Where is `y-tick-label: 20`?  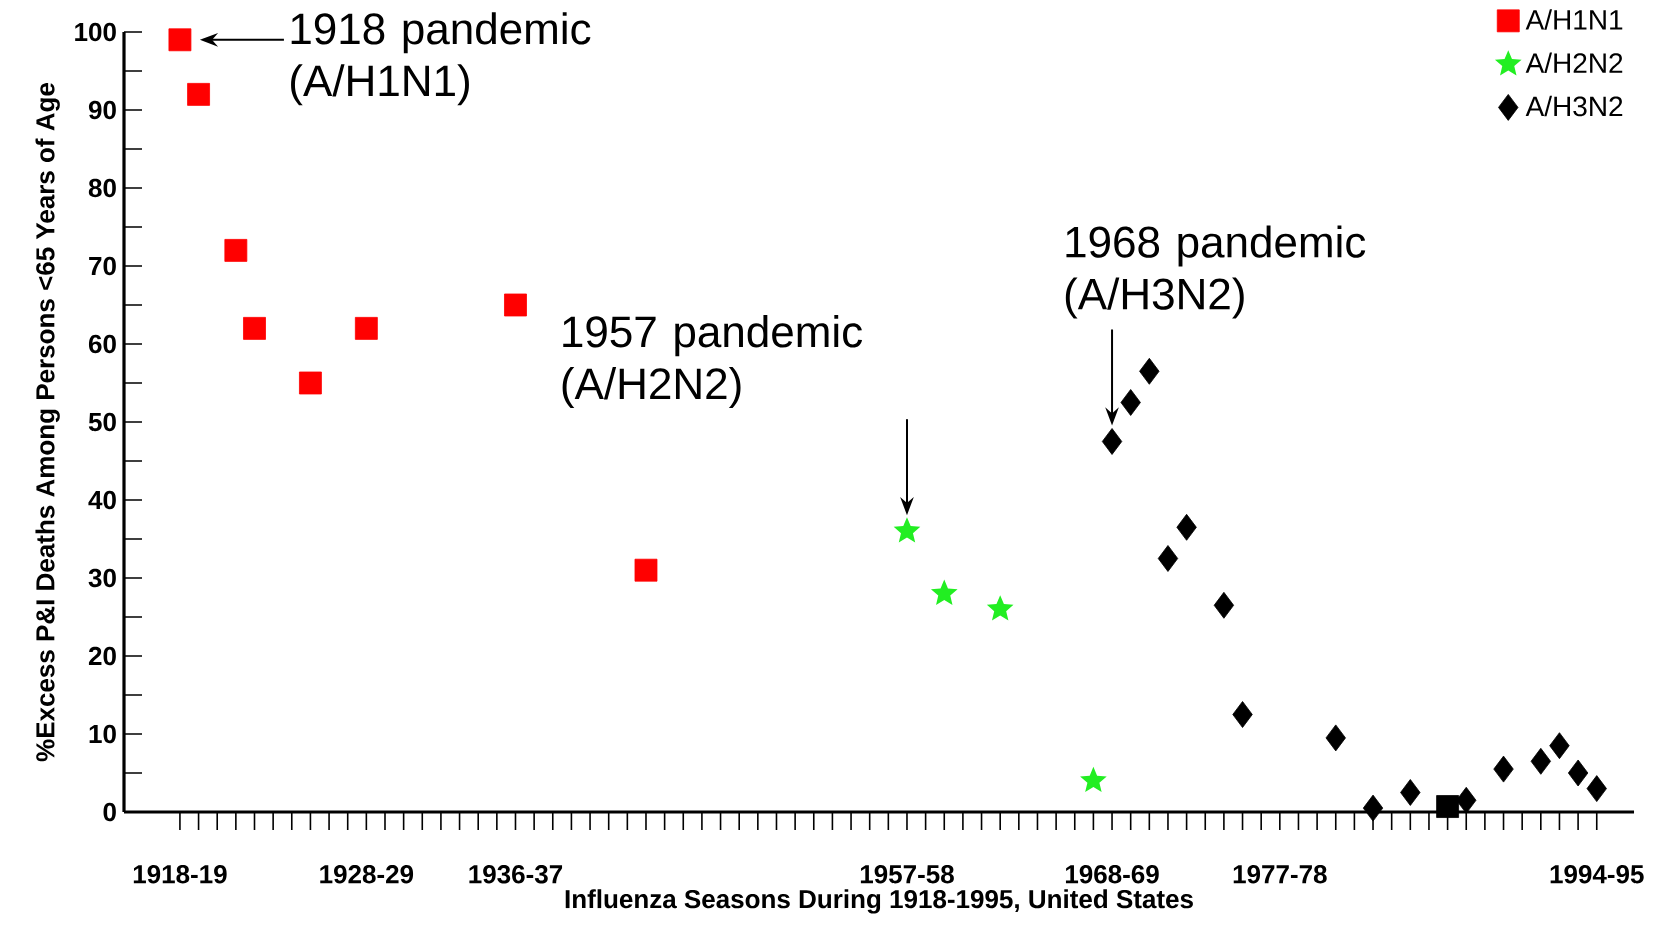
y-tick-label: 20 is located at coordinates (102, 656).